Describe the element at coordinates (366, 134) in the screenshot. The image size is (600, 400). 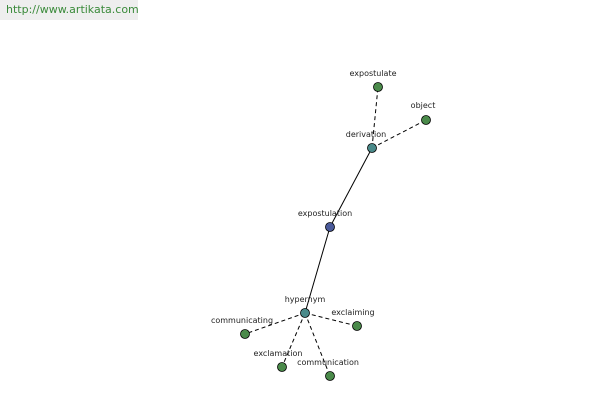
I see `node-label: derivation` at that location.